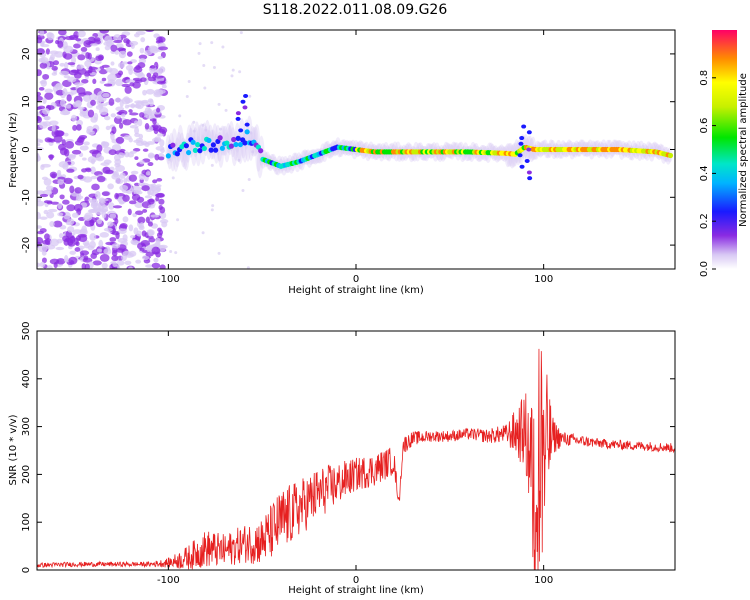  I want to click on snr-ytick-label: 100, so click(26, 522).